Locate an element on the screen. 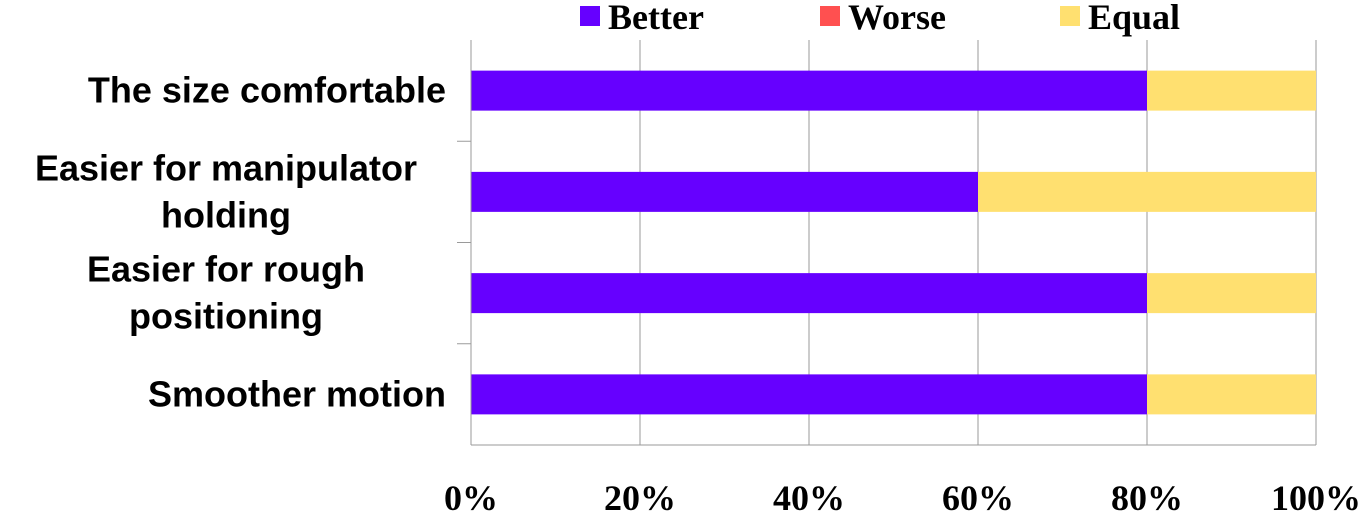 The width and height of the screenshot is (1365, 522). x-tick-label: 60% is located at coordinates (978, 497).